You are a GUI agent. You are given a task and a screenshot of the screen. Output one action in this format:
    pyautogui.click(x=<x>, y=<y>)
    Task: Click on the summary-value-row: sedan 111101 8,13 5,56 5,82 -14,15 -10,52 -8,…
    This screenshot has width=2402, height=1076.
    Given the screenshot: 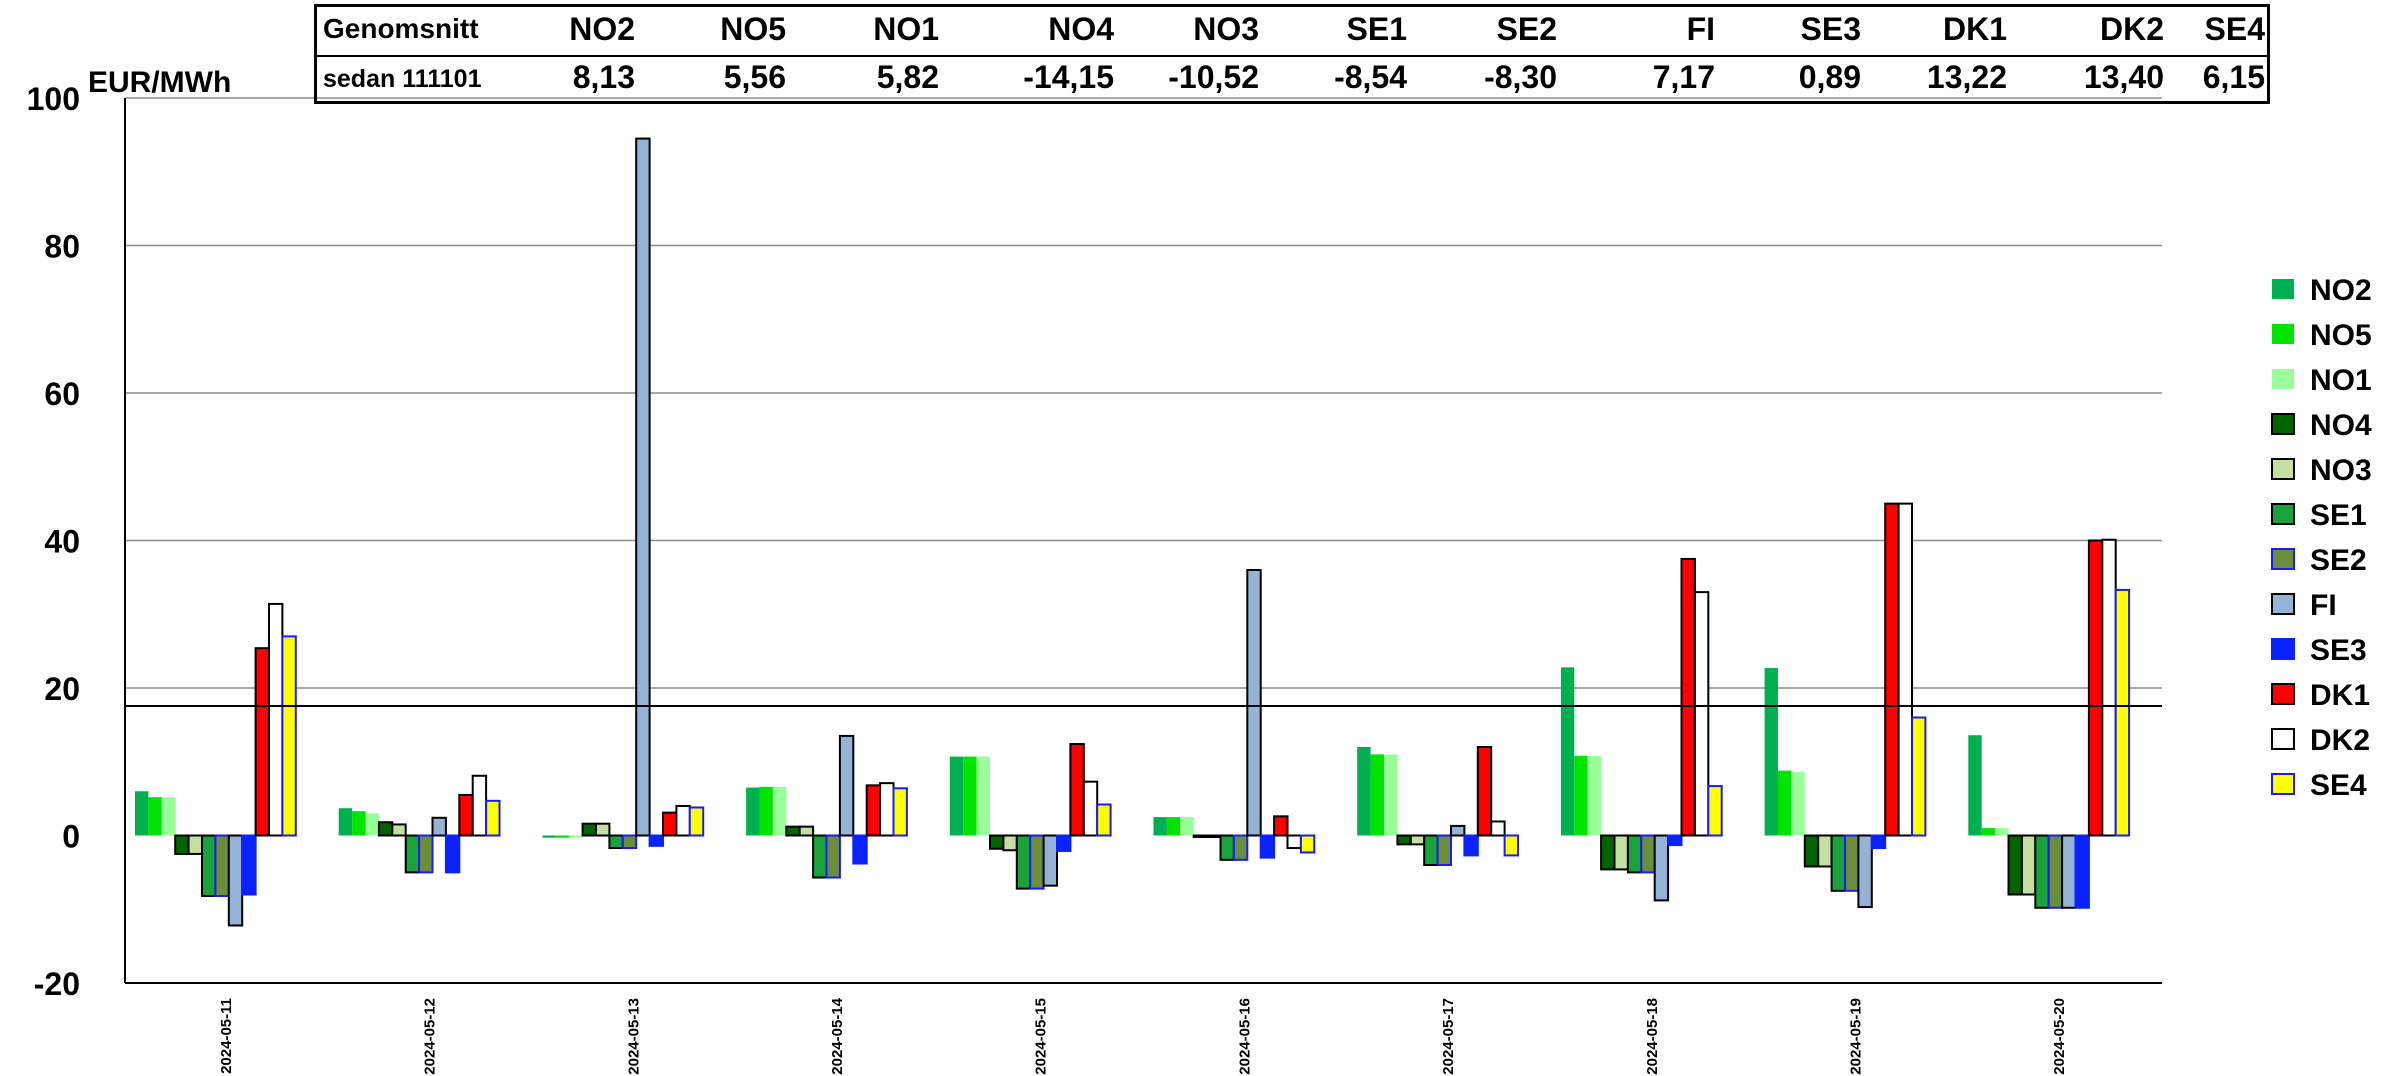 What is the action you would take?
    pyautogui.click(x=1292, y=79)
    